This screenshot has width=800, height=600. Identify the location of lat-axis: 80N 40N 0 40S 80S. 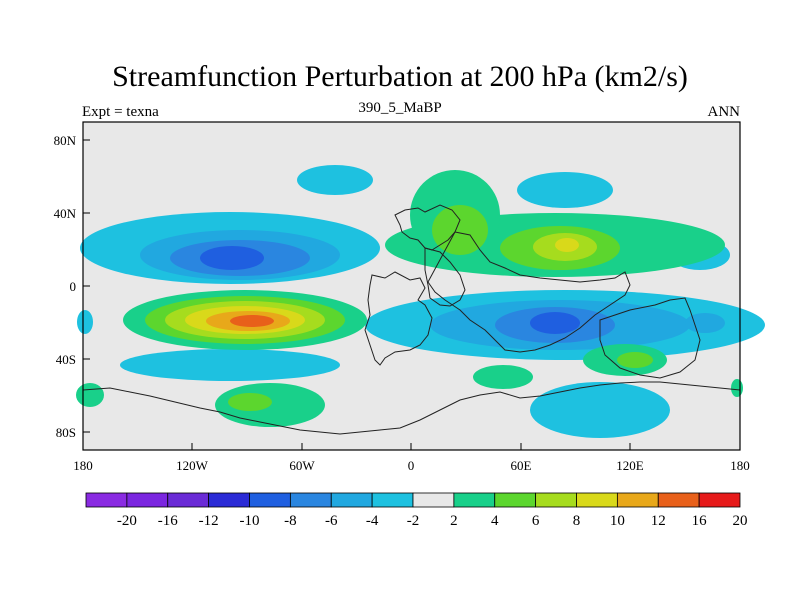
(72, 286).